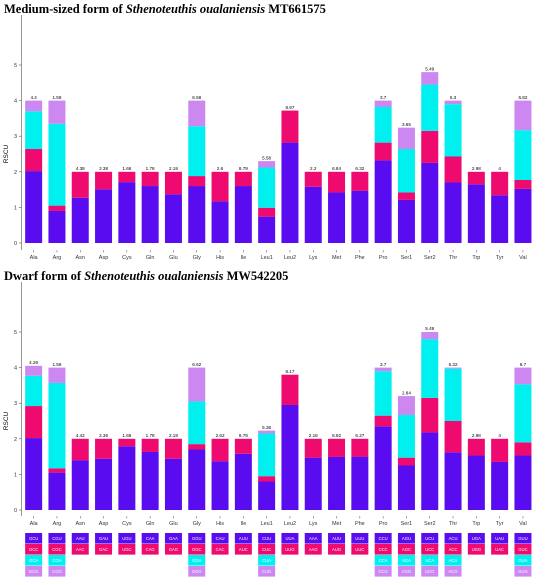  Describe the element at coordinates (33, 549) in the screenshot. I see `codon-label: GCC` at that location.